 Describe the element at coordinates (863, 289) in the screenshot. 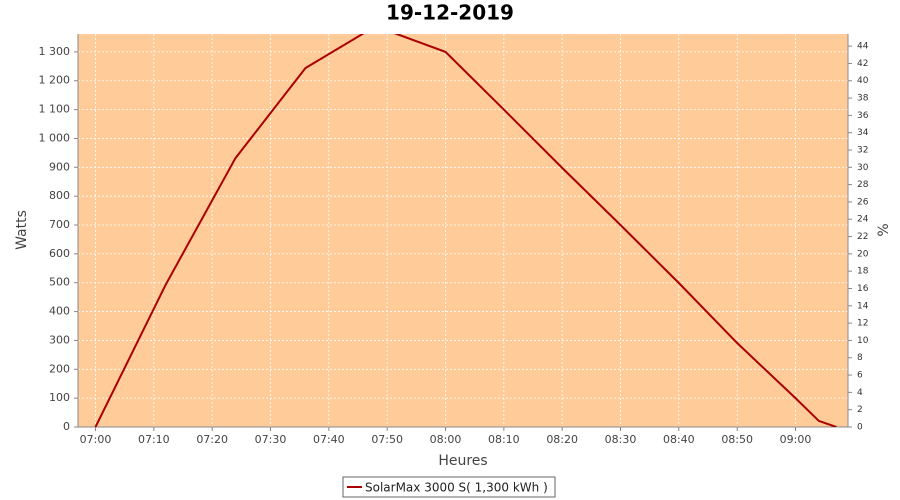

I see `y2-tick-label: 16` at that location.